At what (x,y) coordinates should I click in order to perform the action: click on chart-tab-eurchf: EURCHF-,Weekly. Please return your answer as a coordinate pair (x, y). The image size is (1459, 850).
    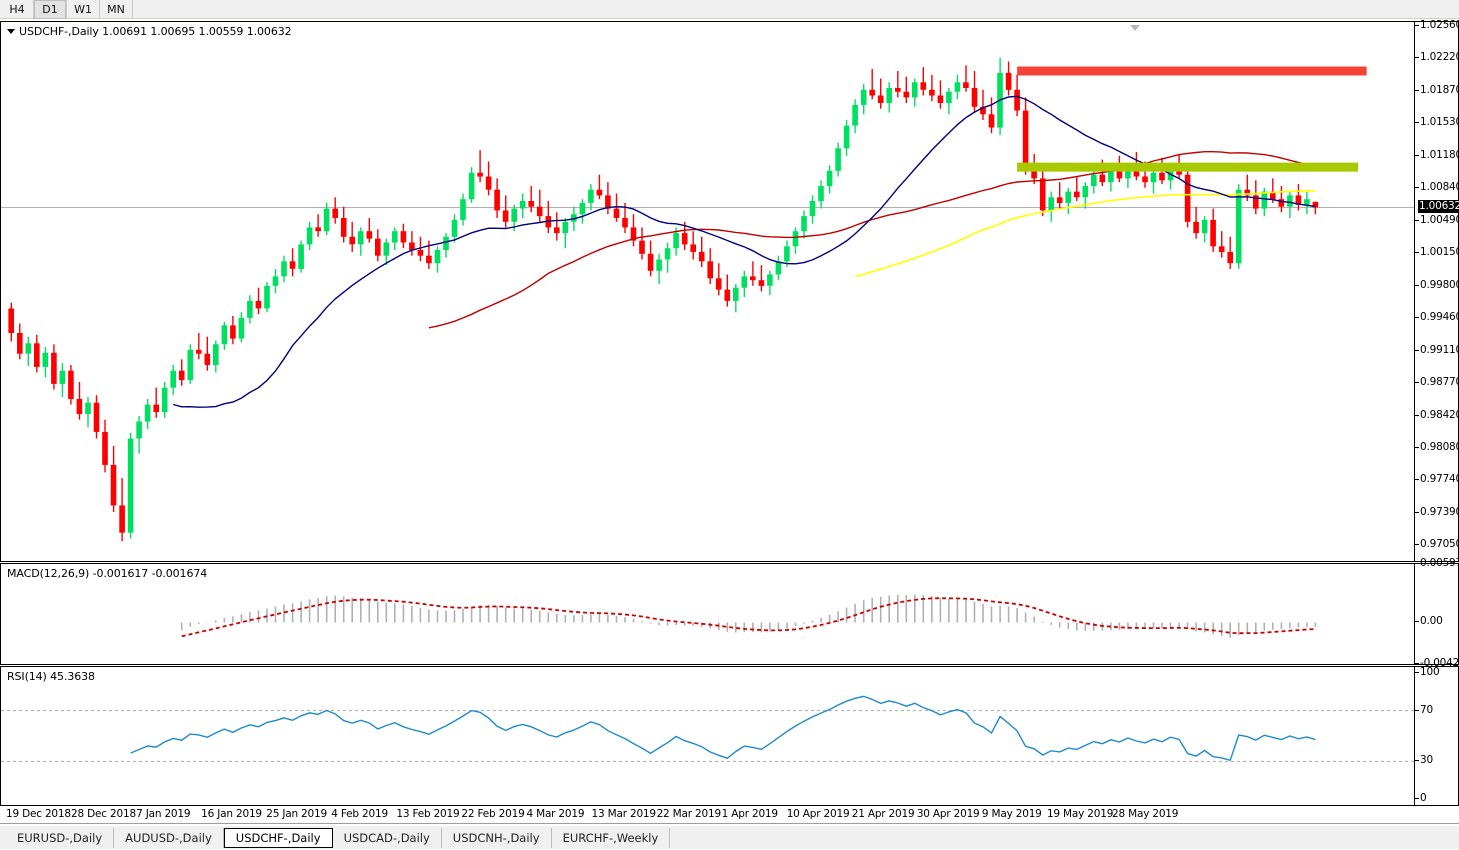
    Looking at the image, I should click on (611, 838).